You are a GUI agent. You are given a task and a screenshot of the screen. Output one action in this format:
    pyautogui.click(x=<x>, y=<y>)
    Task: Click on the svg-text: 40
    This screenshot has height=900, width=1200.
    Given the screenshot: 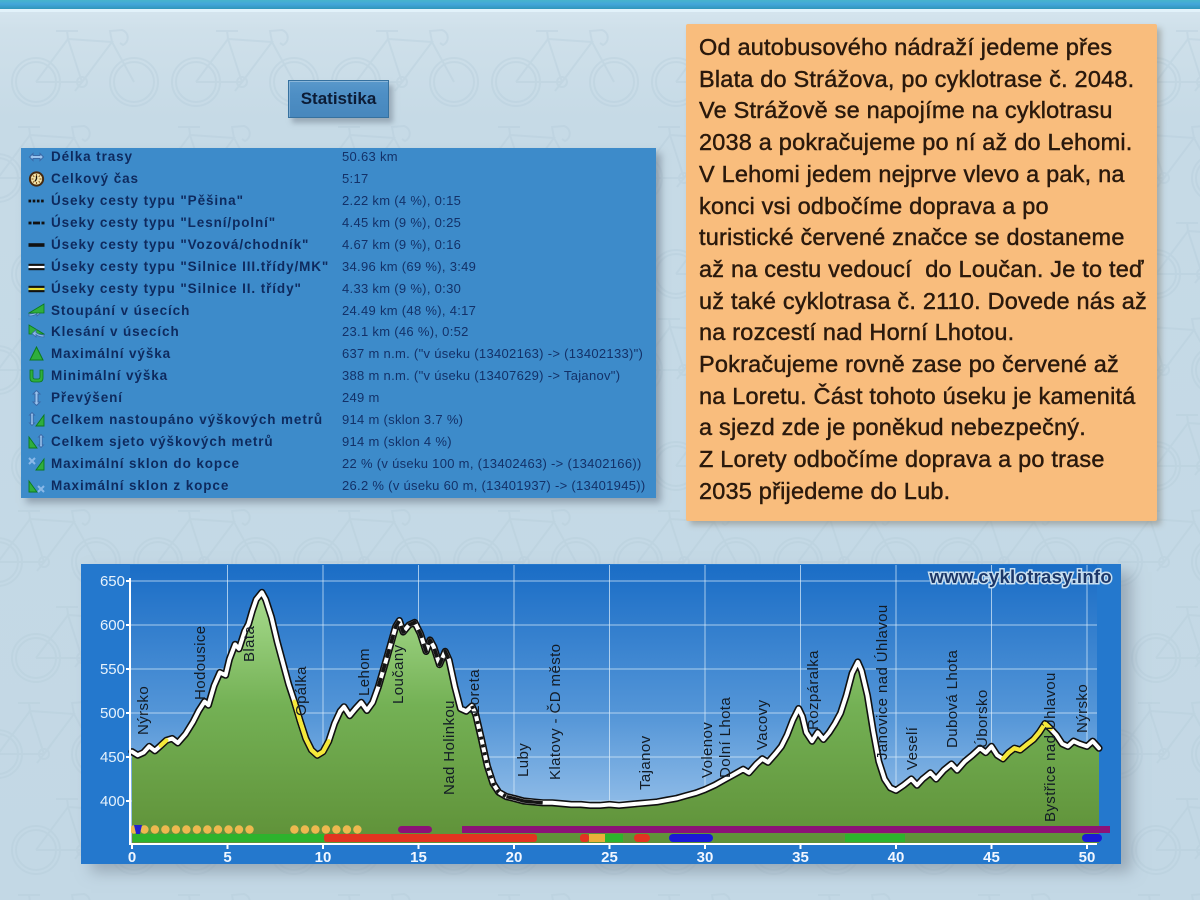 What is the action you would take?
    pyautogui.click(x=896, y=856)
    